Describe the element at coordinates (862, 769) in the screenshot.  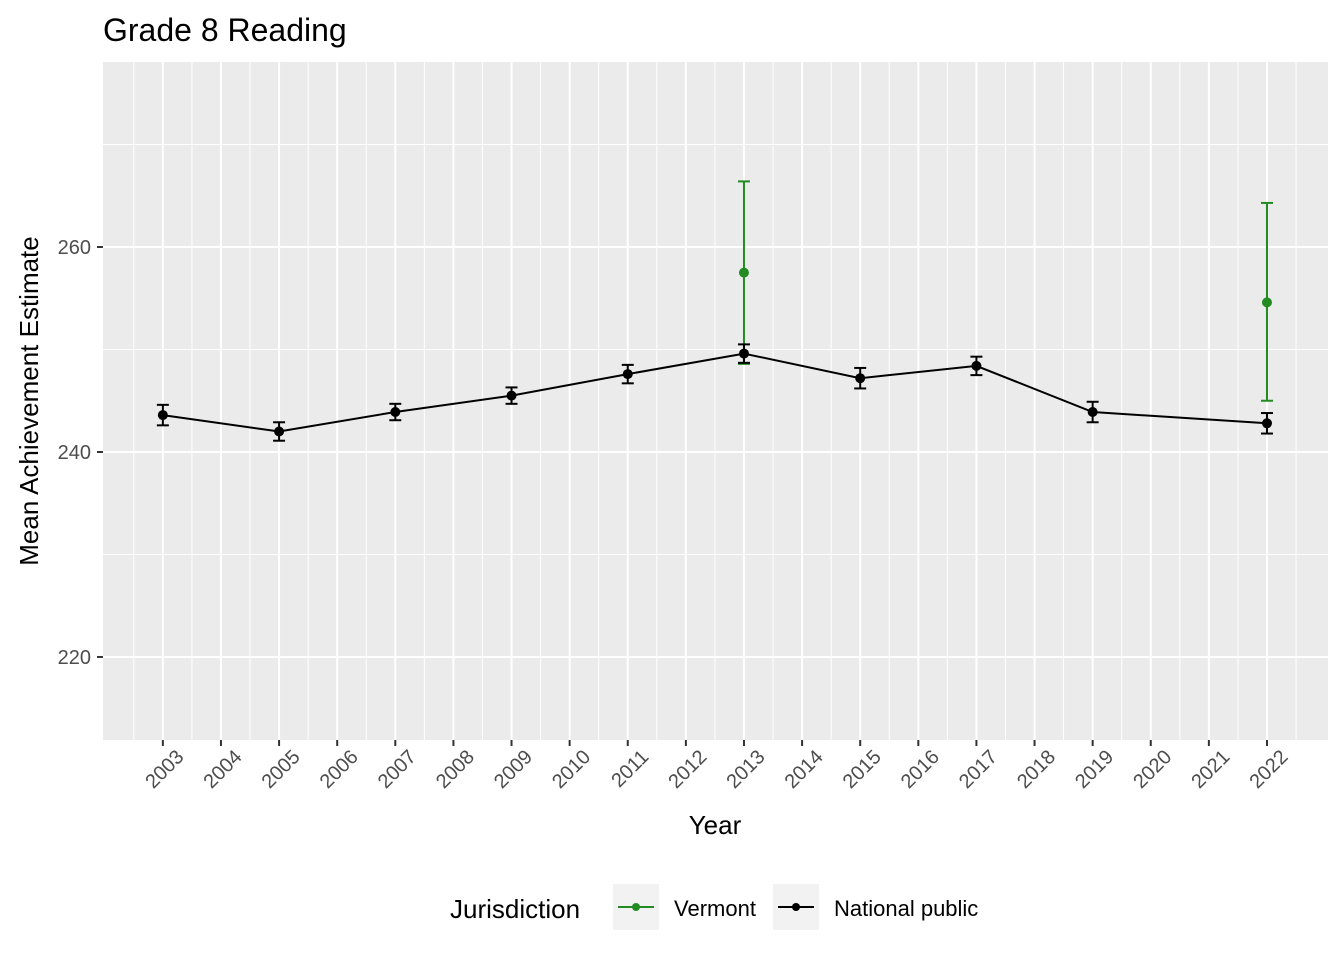
I see `x-tick-label: 2015` at that location.